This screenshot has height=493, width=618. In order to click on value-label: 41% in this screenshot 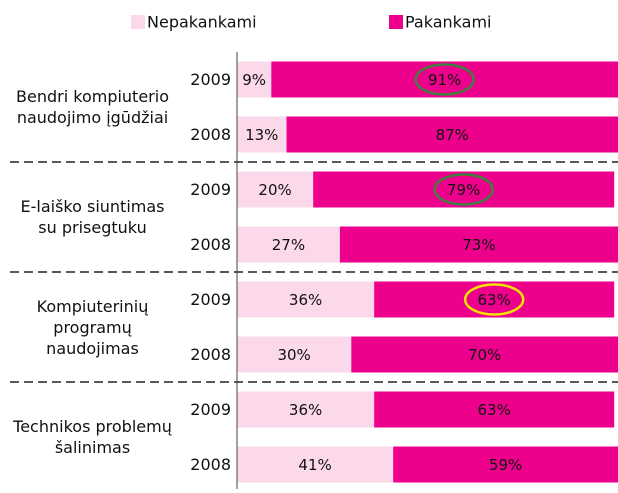, I will do `click(314, 465)`.